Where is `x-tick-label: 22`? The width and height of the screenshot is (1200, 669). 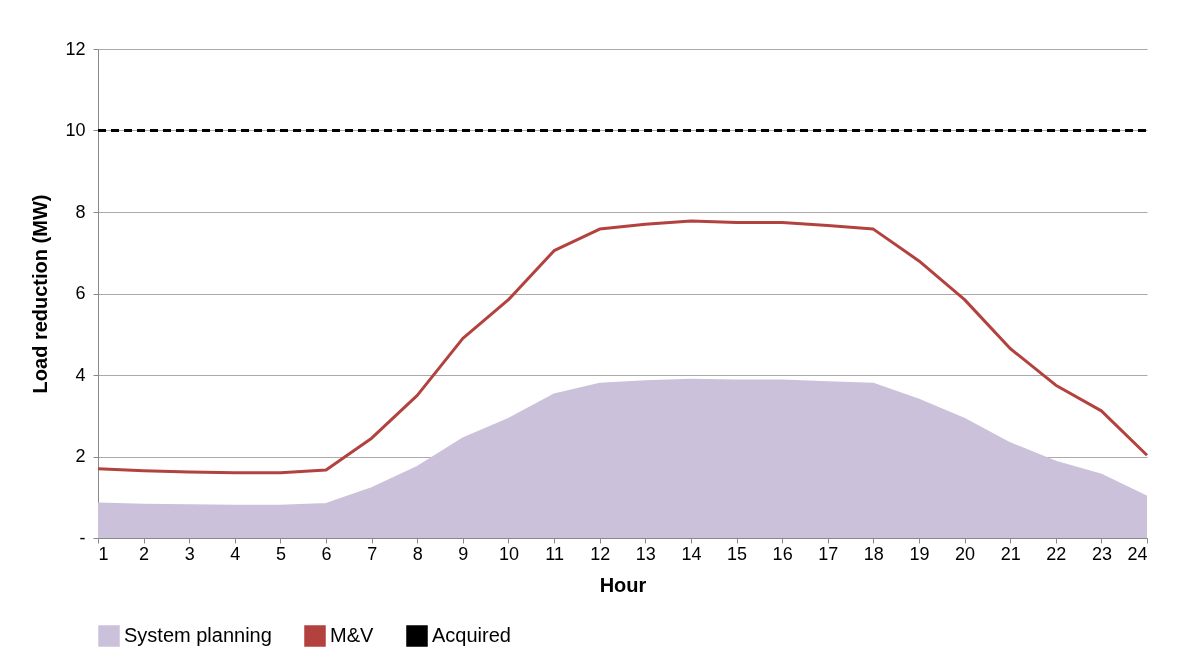 x-tick-label: 22 is located at coordinates (1056, 553).